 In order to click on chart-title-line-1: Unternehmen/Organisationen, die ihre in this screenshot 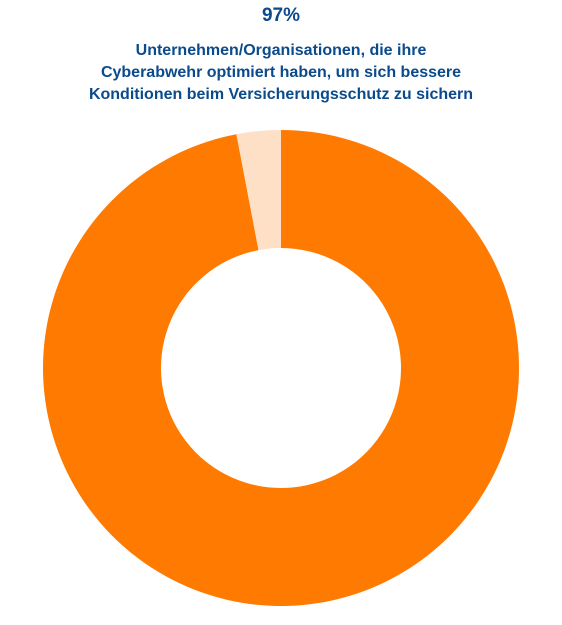, I will do `click(281, 50)`.